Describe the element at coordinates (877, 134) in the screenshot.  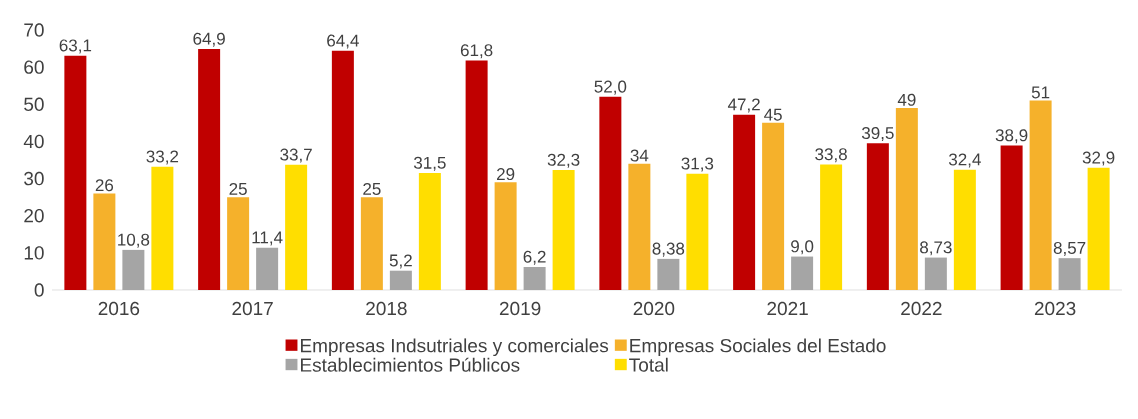
I see `data-label: 39,5` at that location.